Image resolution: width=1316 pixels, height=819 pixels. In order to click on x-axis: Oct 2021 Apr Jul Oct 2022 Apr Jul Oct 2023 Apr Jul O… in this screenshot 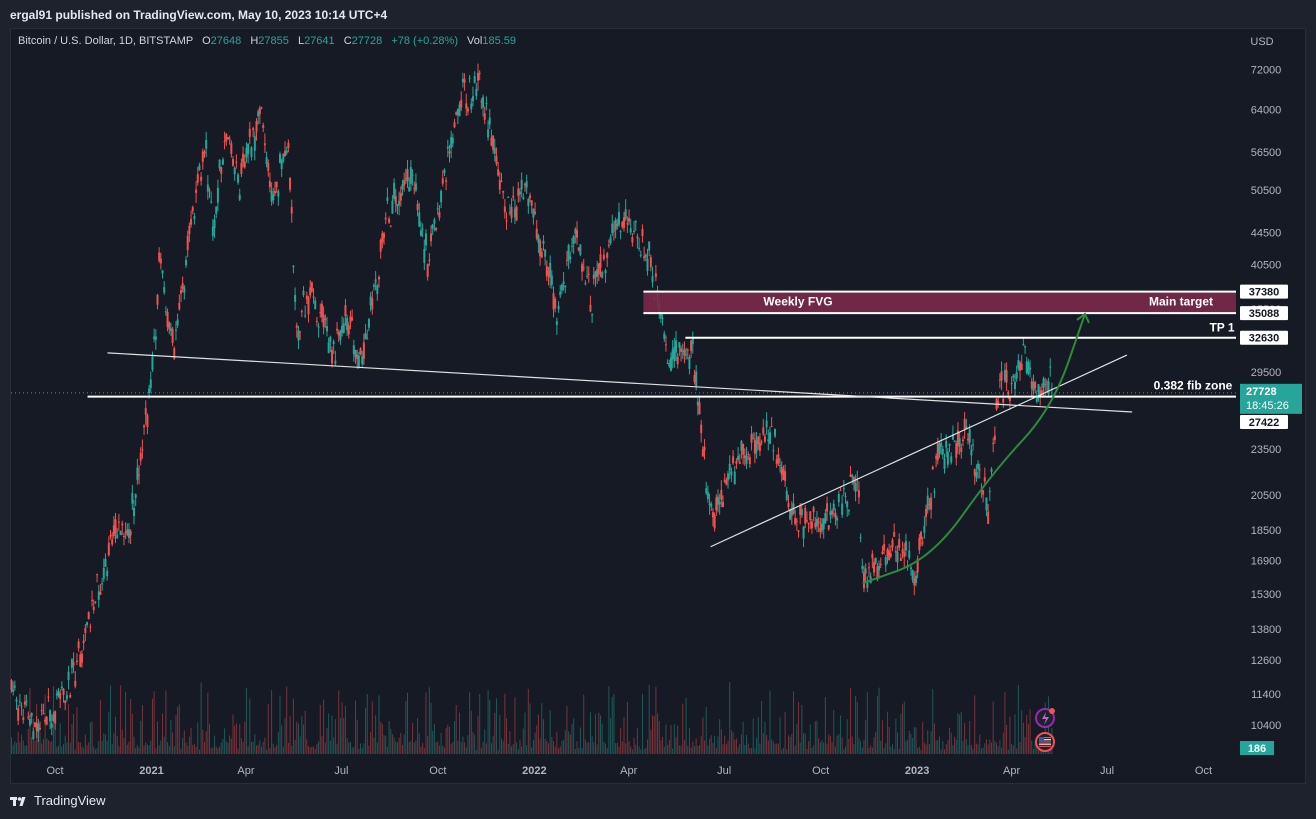, I will do `click(629, 771)`.